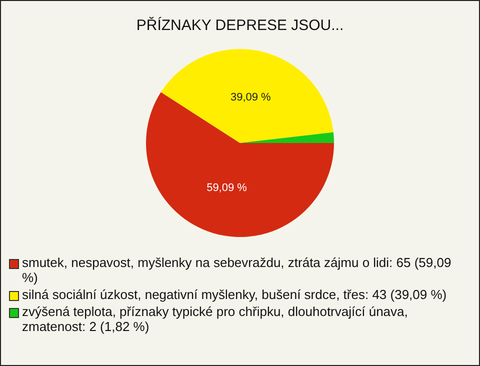 Image resolution: width=480 pixels, height=366 pixels. I want to click on legend-label: zvýšená teplota, příznaky typické pro chřipku, dlouhotrvající únava, zmatenost: 2 (1,82 %), so click(215, 319).